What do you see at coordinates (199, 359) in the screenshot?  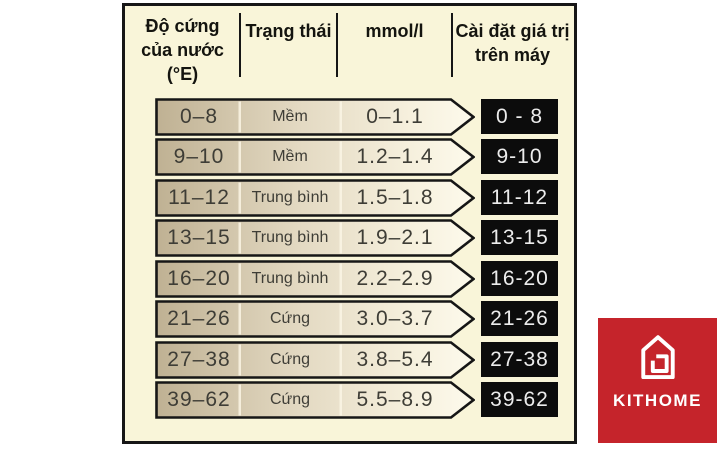 I see `hardness-value: 27–38` at bounding box center [199, 359].